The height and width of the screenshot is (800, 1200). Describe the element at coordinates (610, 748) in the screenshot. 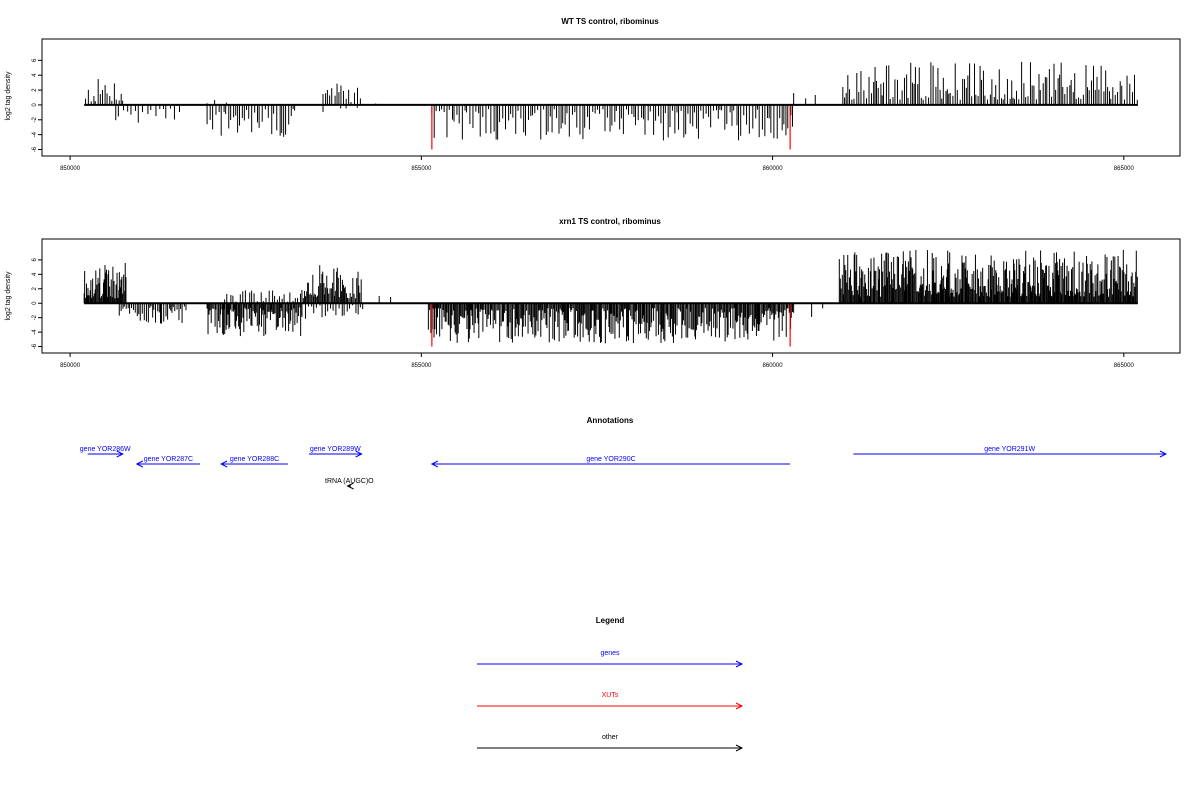

I see `legend-arrow-other` at that location.